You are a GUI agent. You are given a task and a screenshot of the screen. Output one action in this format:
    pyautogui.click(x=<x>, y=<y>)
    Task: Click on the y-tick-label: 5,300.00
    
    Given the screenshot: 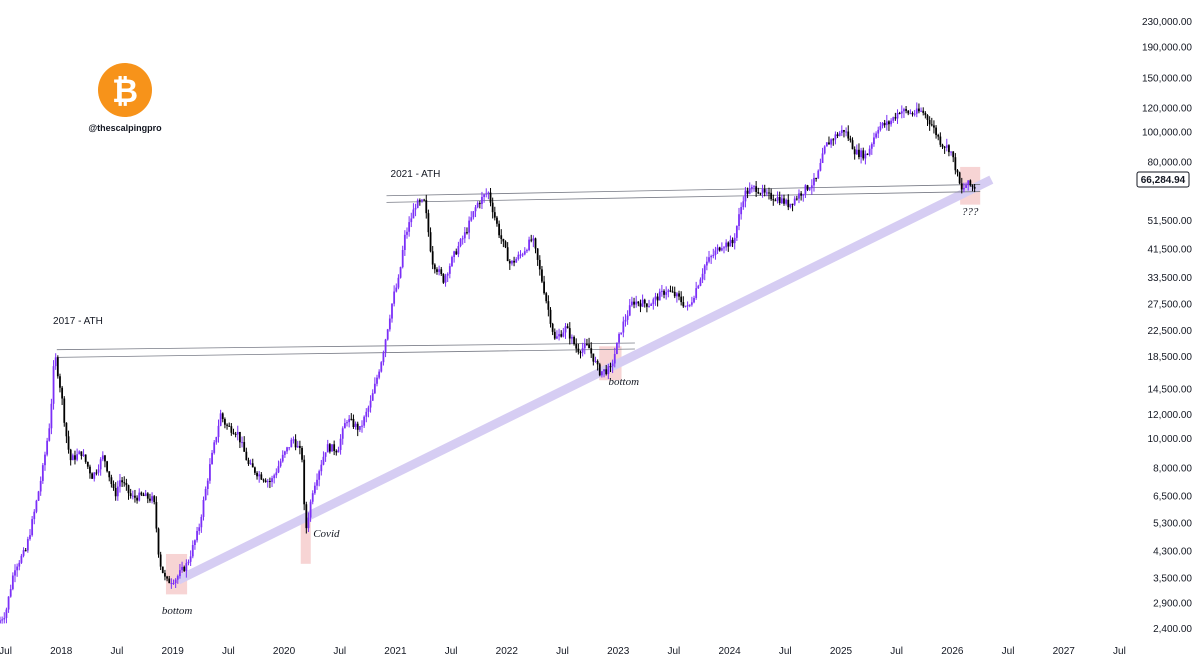 What is the action you would take?
    pyautogui.click(x=1172, y=524)
    